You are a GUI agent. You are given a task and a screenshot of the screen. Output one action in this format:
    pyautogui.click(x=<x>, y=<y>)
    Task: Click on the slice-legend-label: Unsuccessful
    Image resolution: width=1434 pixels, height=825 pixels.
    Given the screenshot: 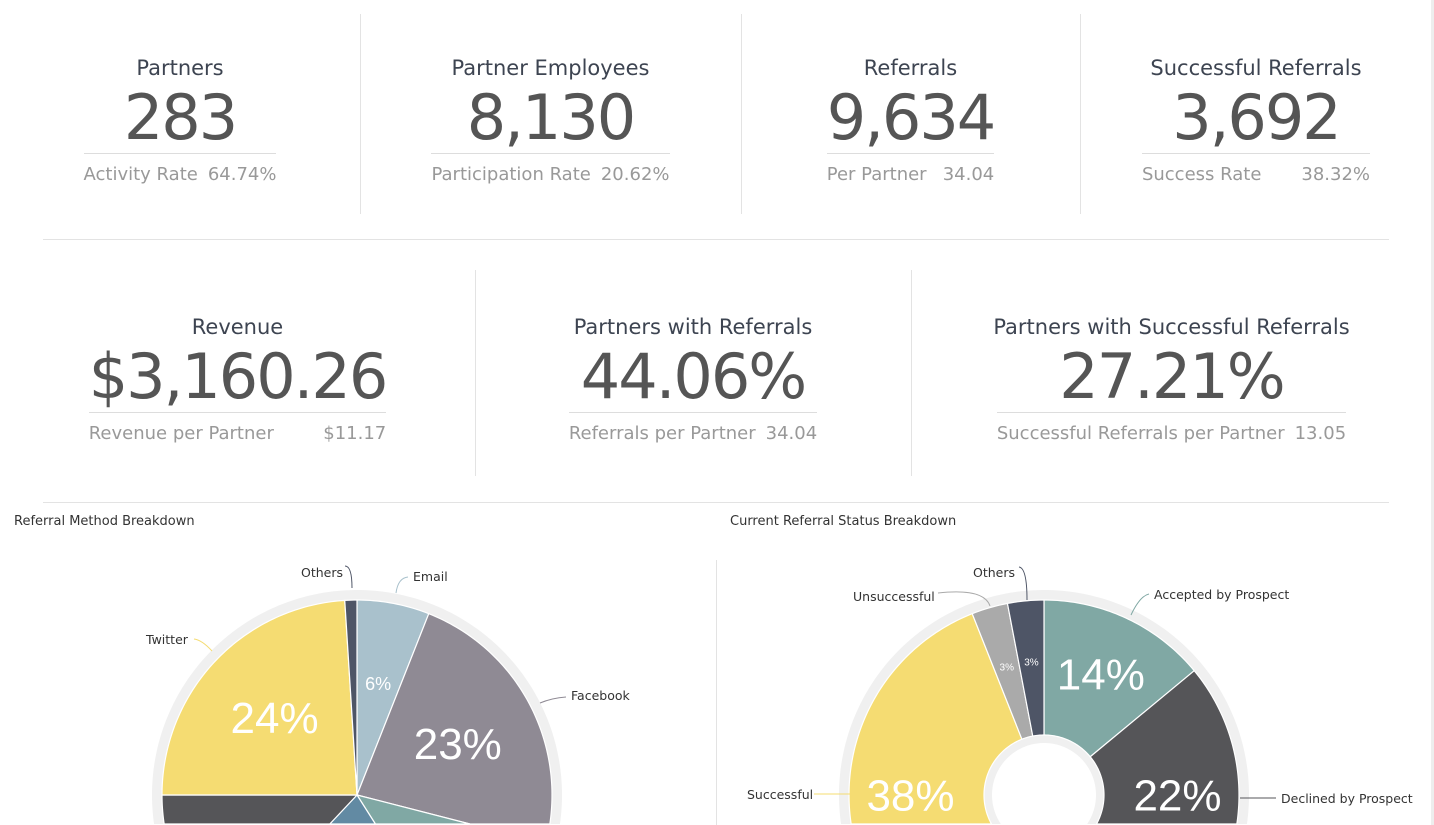 What is the action you would take?
    pyautogui.click(x=894, y=596)
    